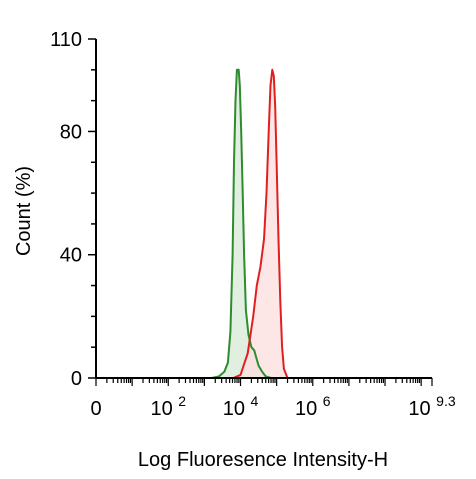  I want to click on series-1-fill, so click(241, 224).